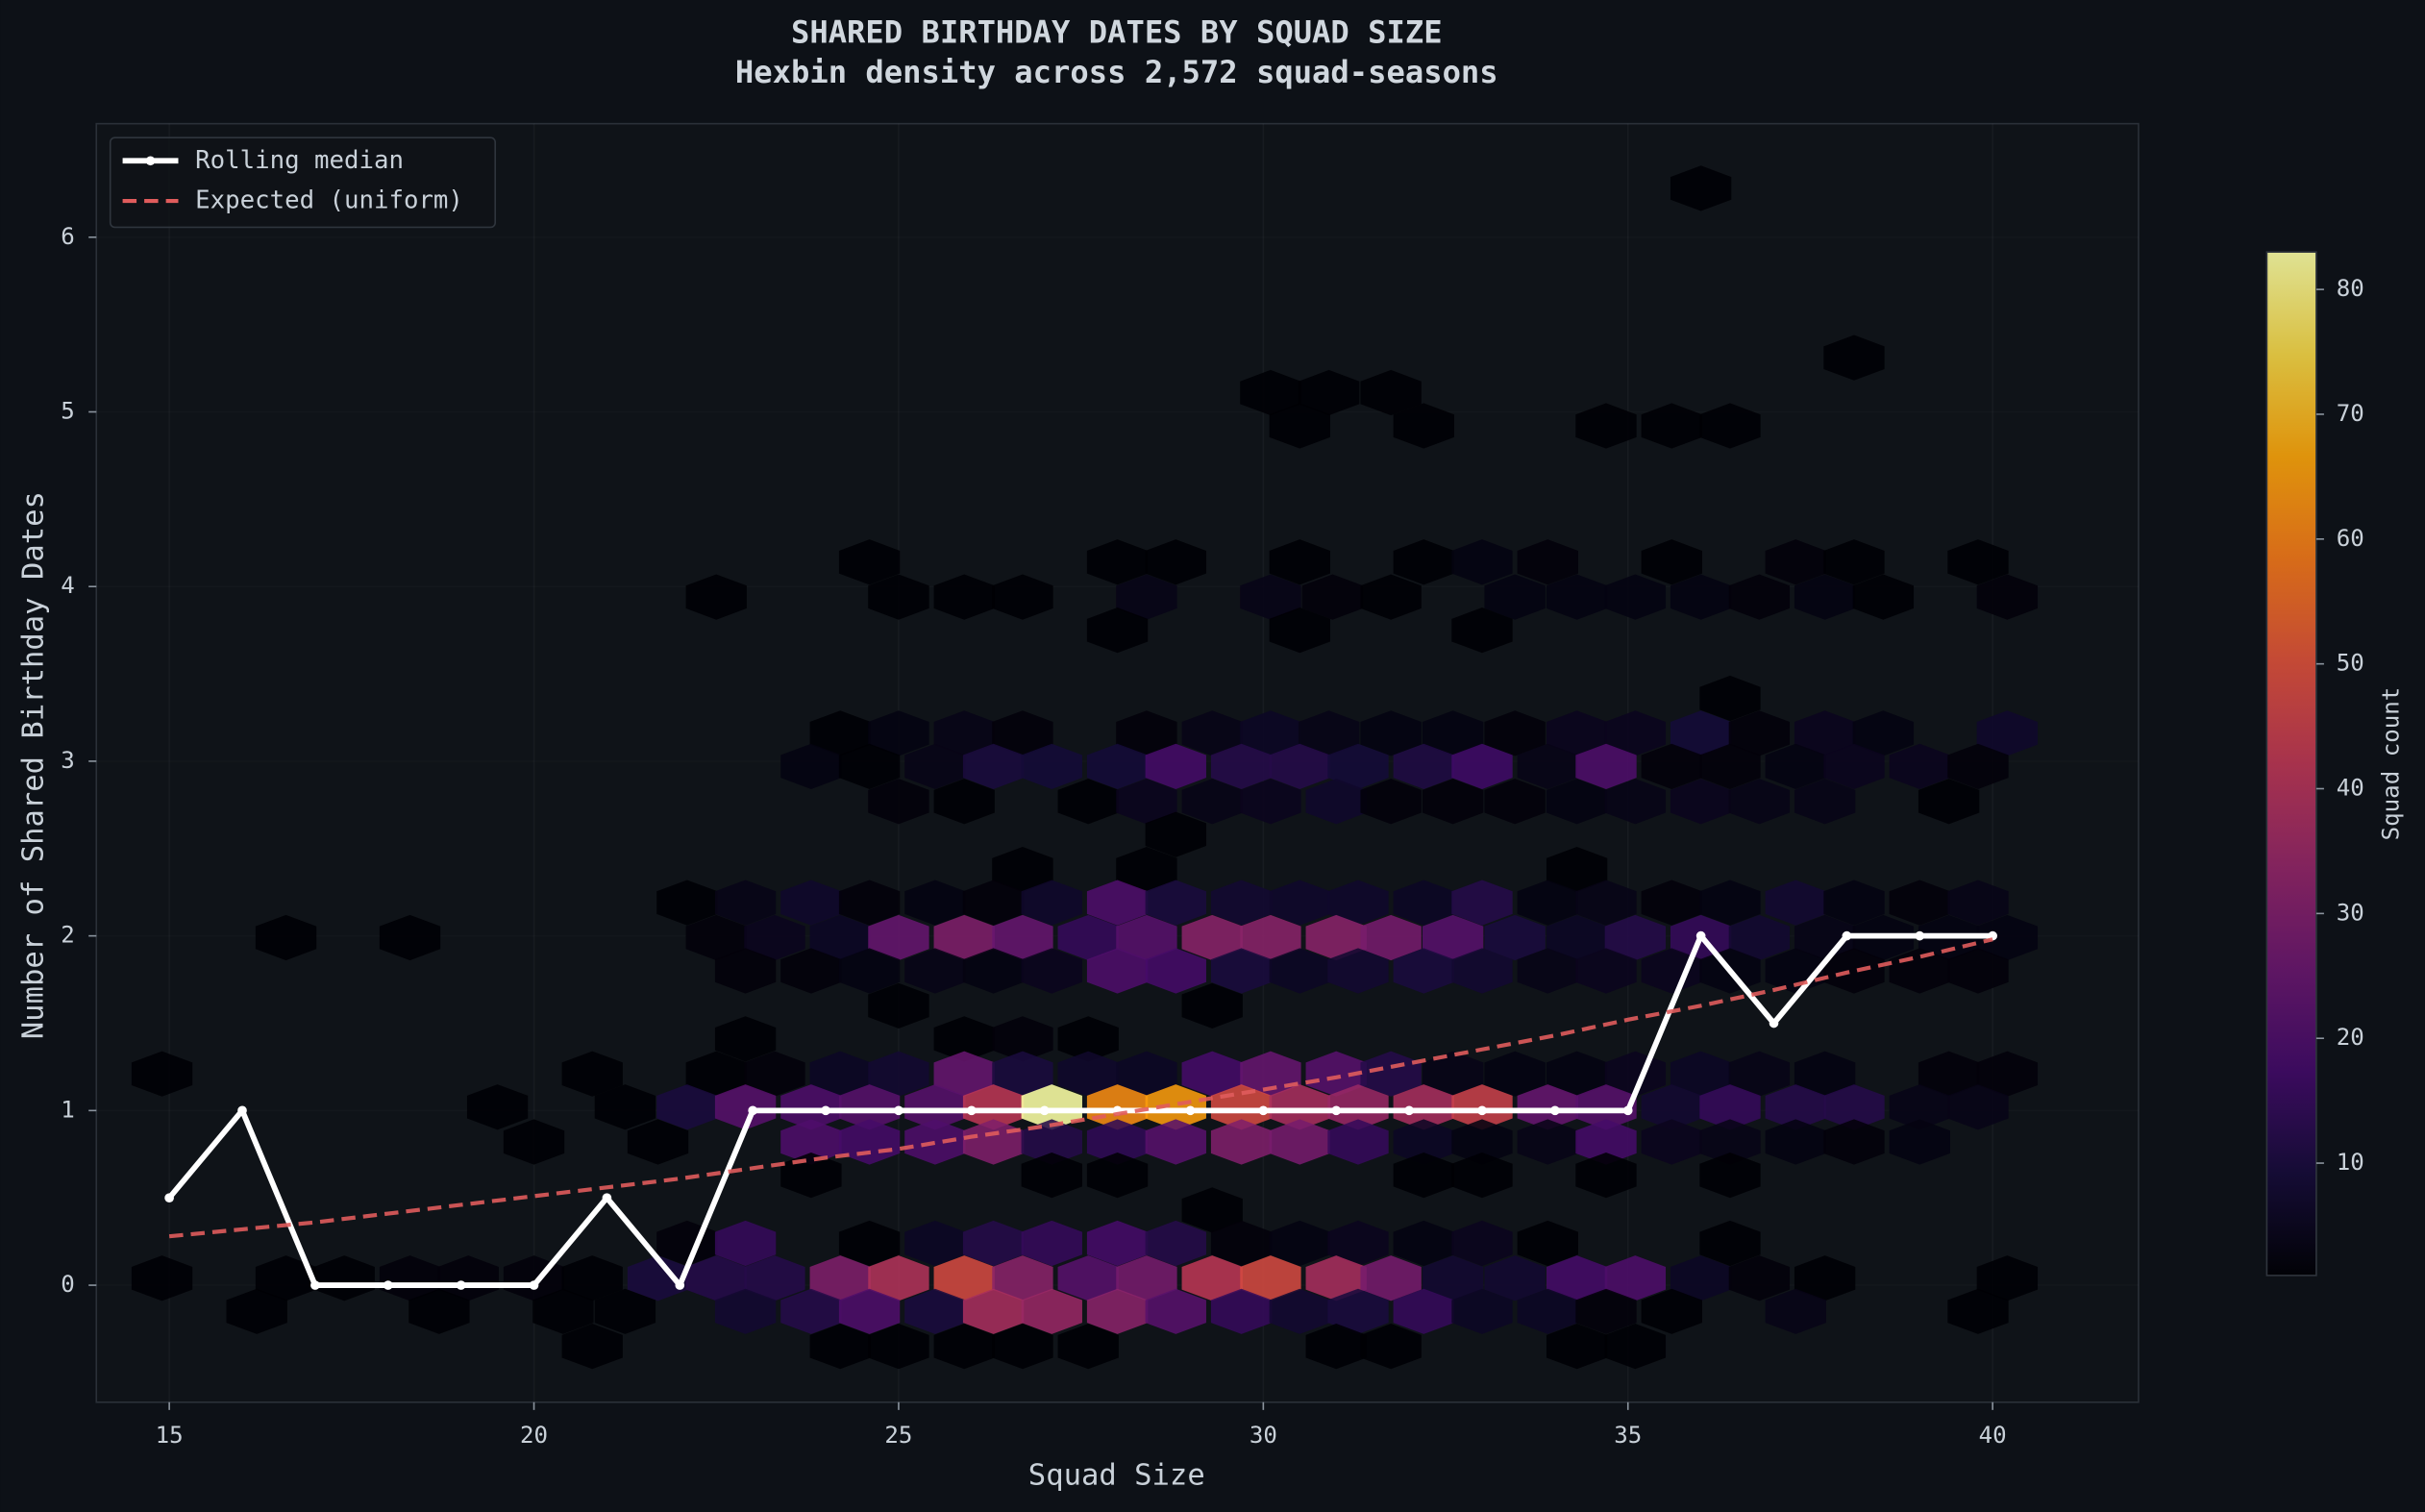  I want to click on y-tick-label: 5, so click(68, 410).